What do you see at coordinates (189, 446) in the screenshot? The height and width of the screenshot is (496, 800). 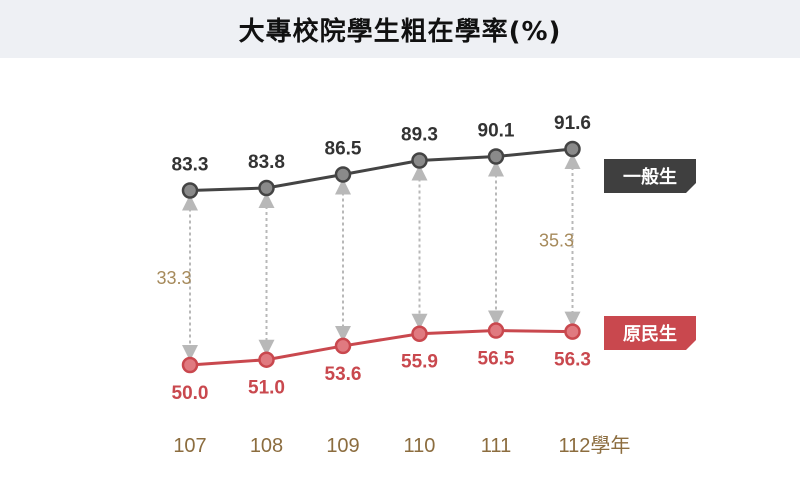 I see `x-tick-107: 107` at bounding box center [189, 446].